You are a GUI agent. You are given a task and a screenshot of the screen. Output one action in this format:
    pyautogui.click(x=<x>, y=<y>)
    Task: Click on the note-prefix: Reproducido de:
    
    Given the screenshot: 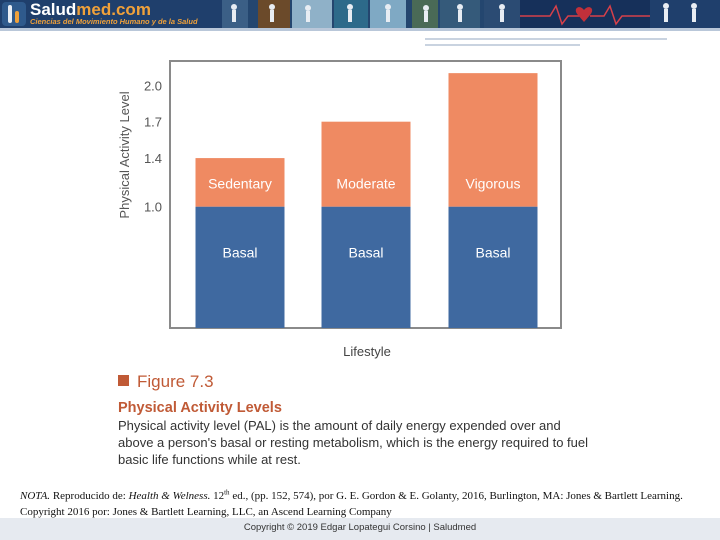 What is the action you would take?
    pyautogui.click(x=89, y=495)
    